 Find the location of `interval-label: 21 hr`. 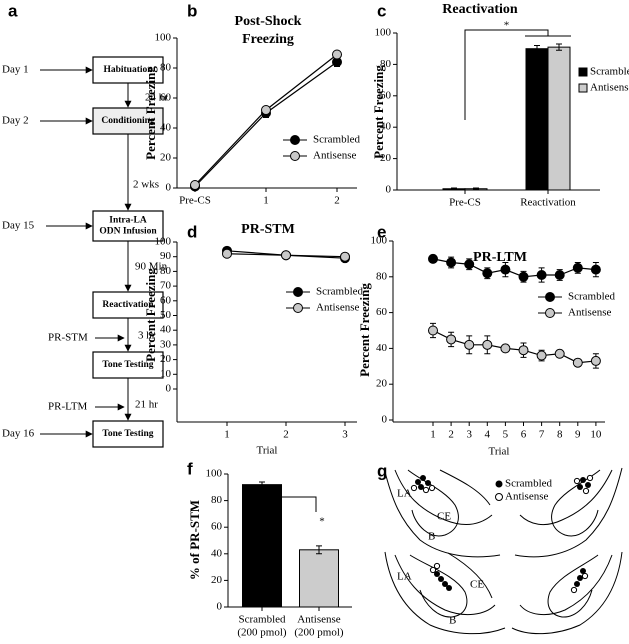

interval-label: 21 hr is located at coordinates (146, 405).